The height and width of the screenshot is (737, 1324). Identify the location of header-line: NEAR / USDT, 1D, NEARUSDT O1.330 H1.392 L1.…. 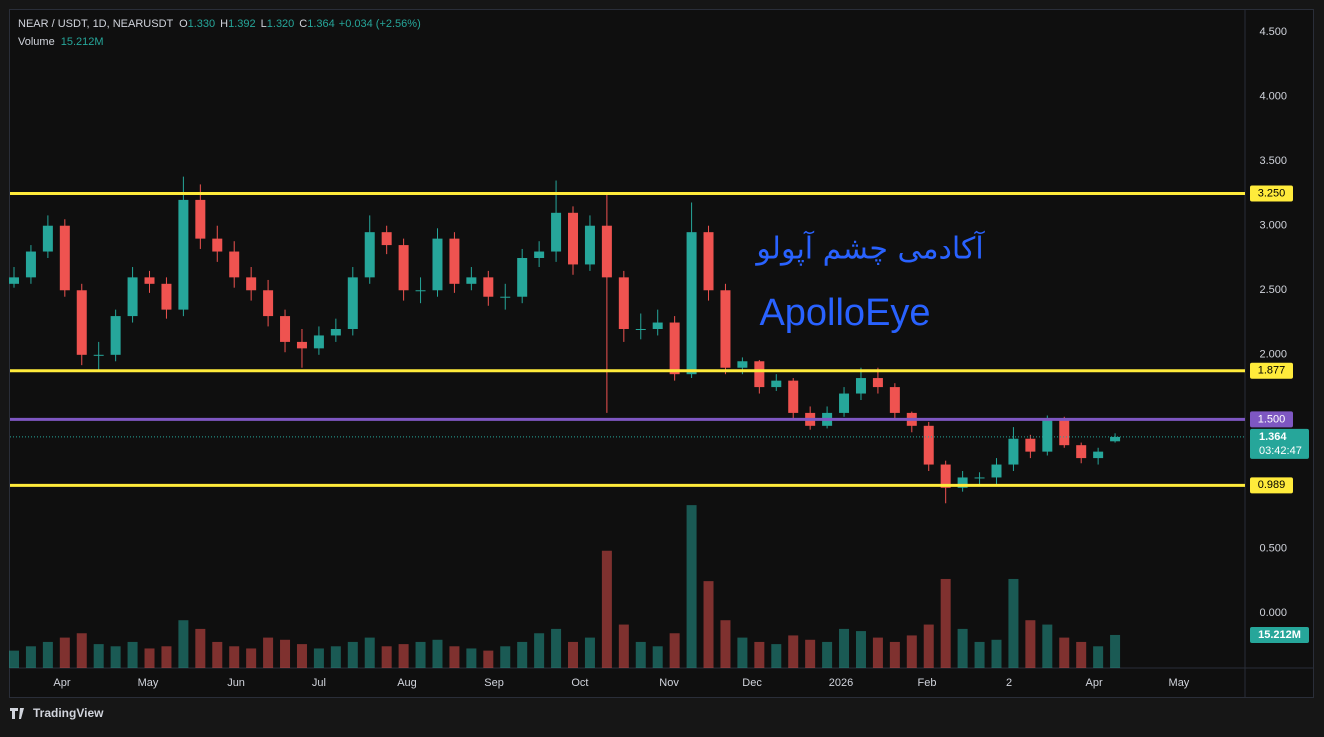
(219, 24).